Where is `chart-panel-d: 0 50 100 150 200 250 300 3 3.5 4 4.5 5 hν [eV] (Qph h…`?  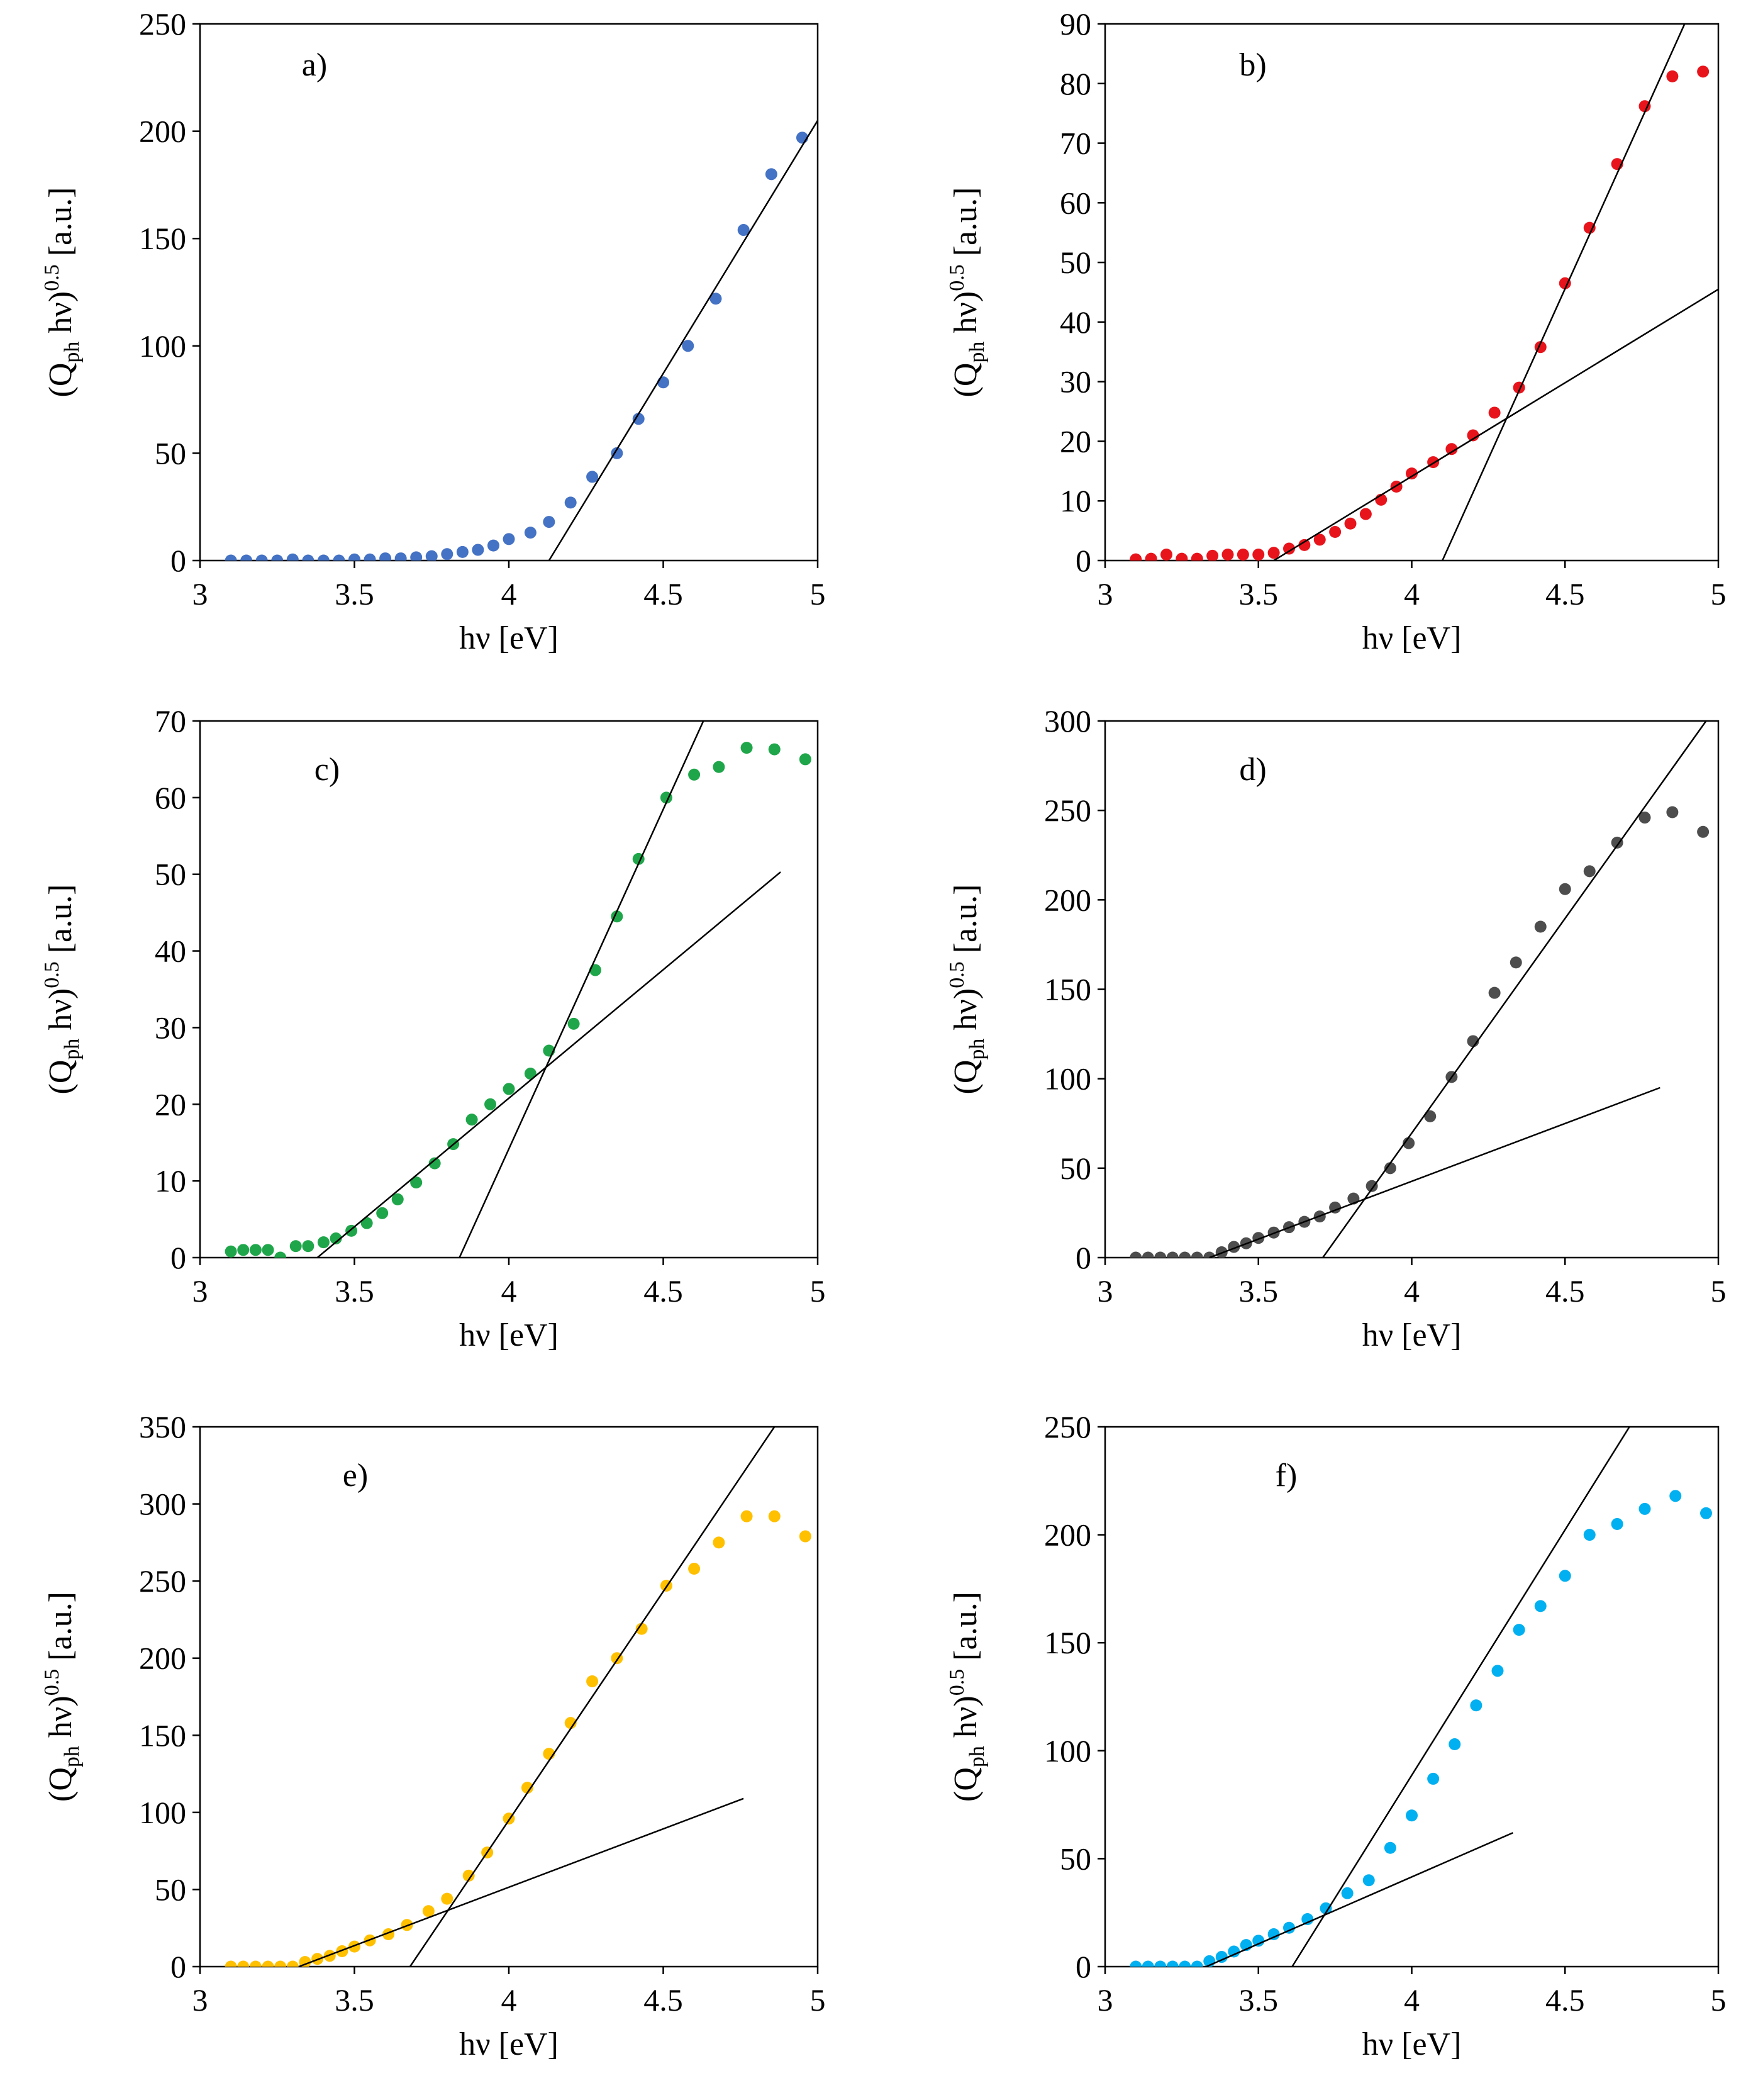
chart-panel-d: 0 50 100 150 200 250 300 3 3.5 4 4.5 5 hν [eV] (Qph h… is located at coordinates (1336, 1028).